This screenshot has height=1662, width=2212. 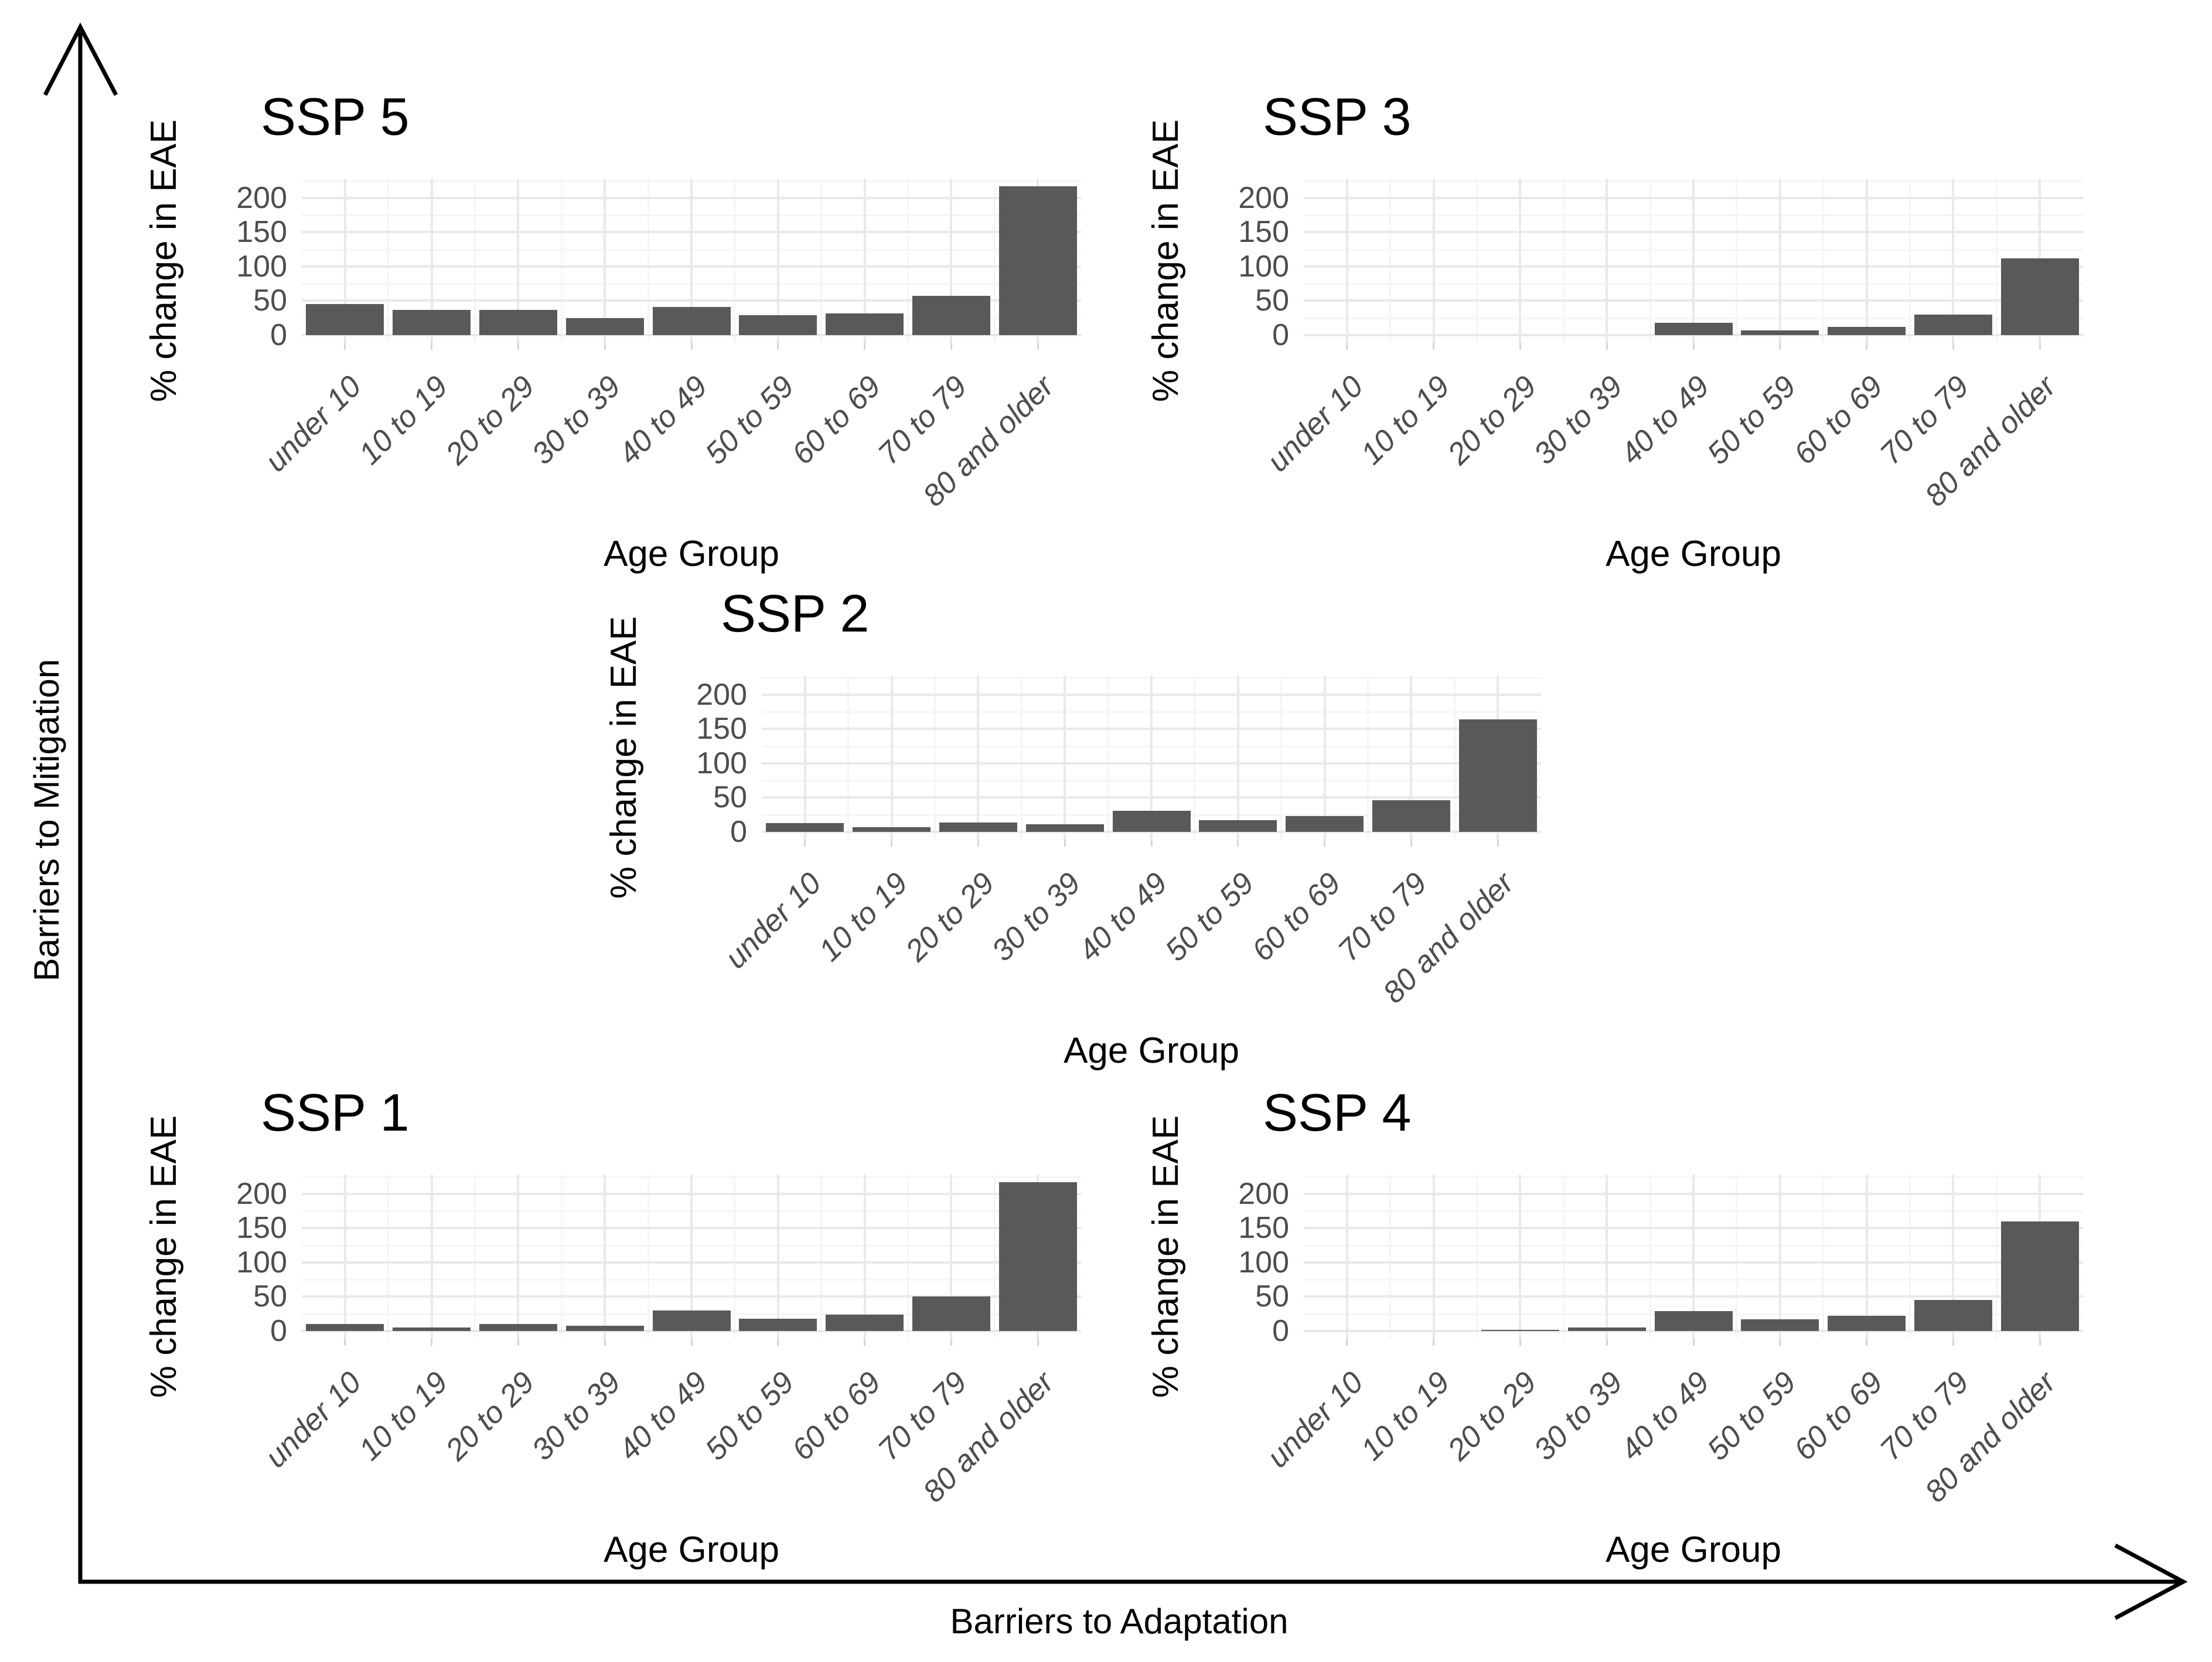 I want to click on y-tick-label-ssp2: 200, so click(x=721, y=694).